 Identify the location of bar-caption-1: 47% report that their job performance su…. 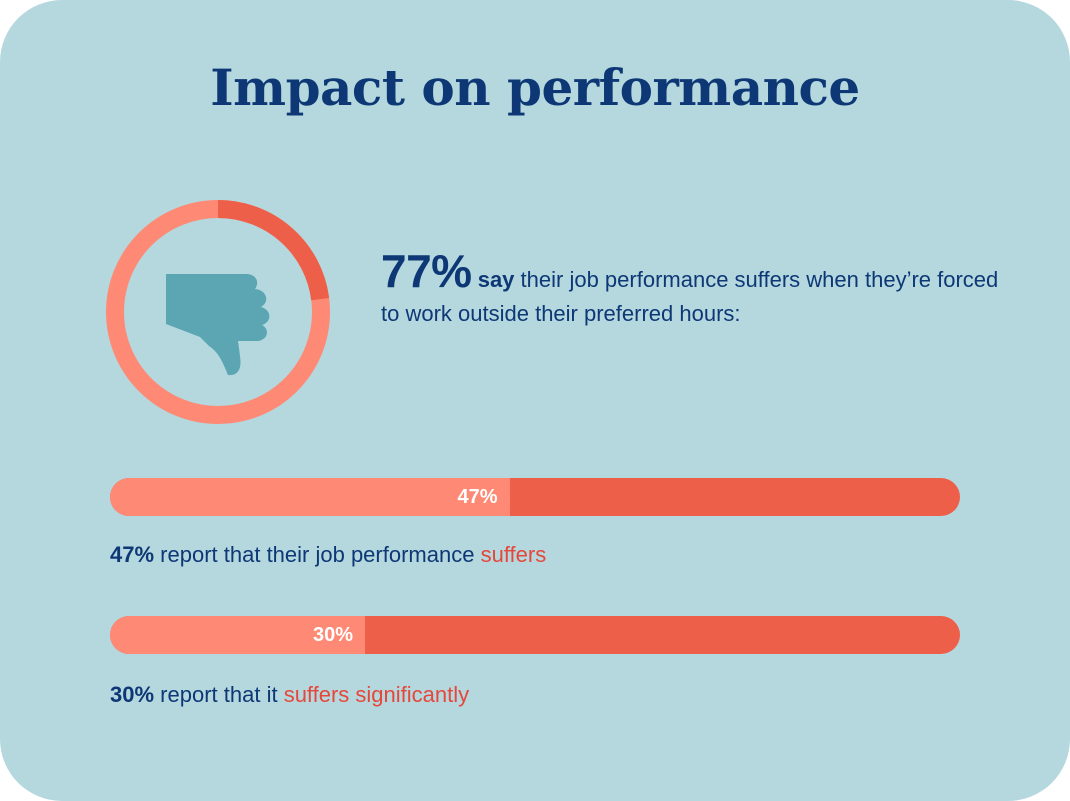
(328, 555).